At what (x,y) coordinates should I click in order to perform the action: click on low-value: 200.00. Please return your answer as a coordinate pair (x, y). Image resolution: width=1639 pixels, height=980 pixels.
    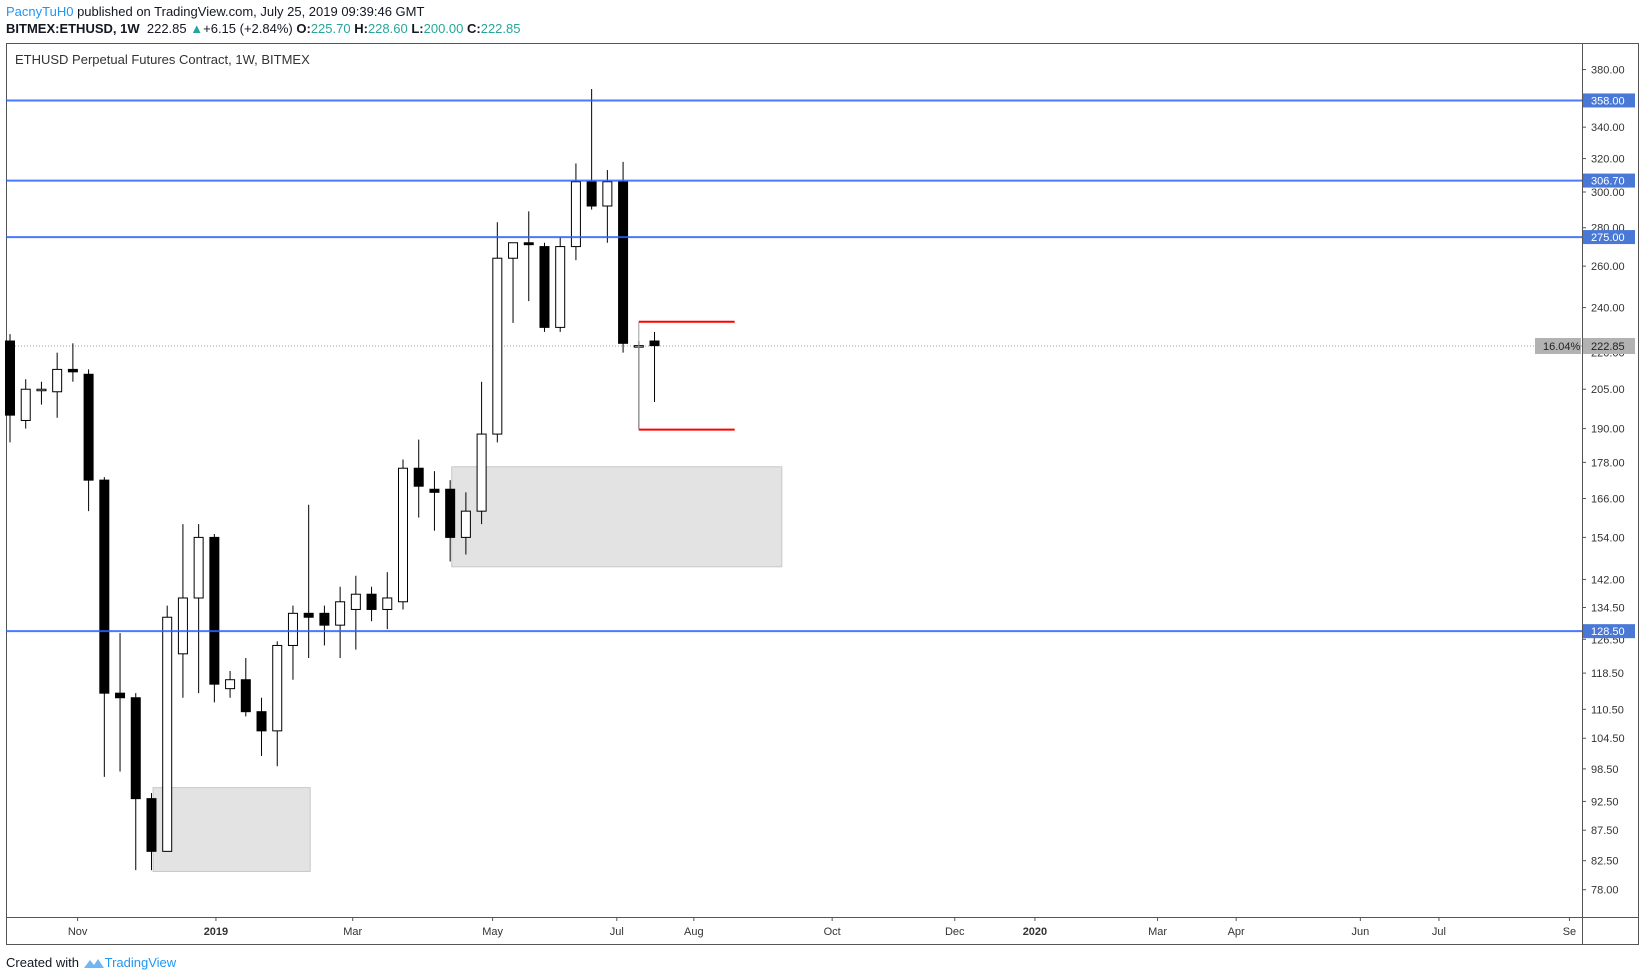
    Looking at the image, I should click on (443, 28).